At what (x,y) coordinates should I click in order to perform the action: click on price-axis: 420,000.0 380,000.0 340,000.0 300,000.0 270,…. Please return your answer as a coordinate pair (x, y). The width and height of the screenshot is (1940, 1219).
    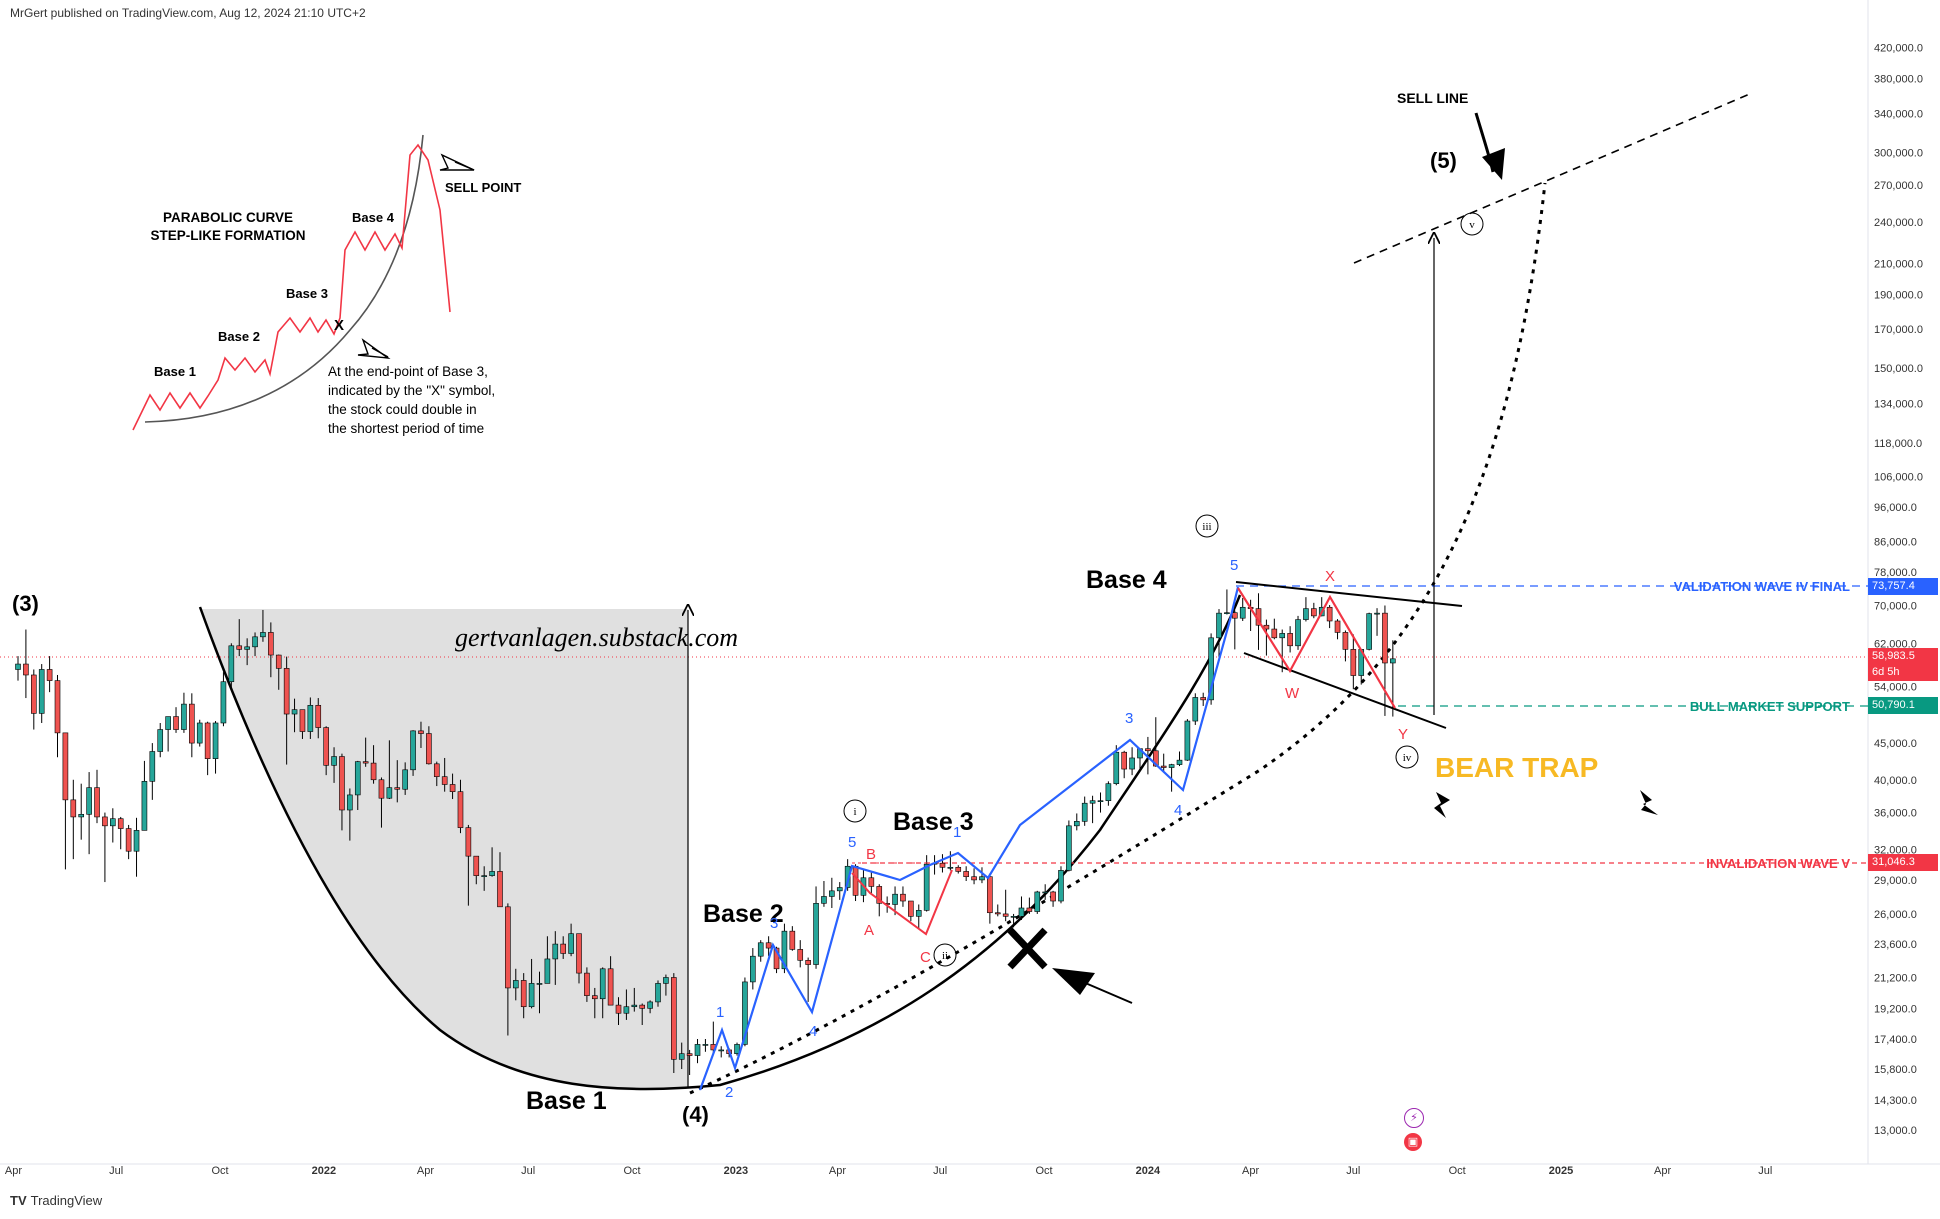
    Looking at the image, I should click on (1898, 589).